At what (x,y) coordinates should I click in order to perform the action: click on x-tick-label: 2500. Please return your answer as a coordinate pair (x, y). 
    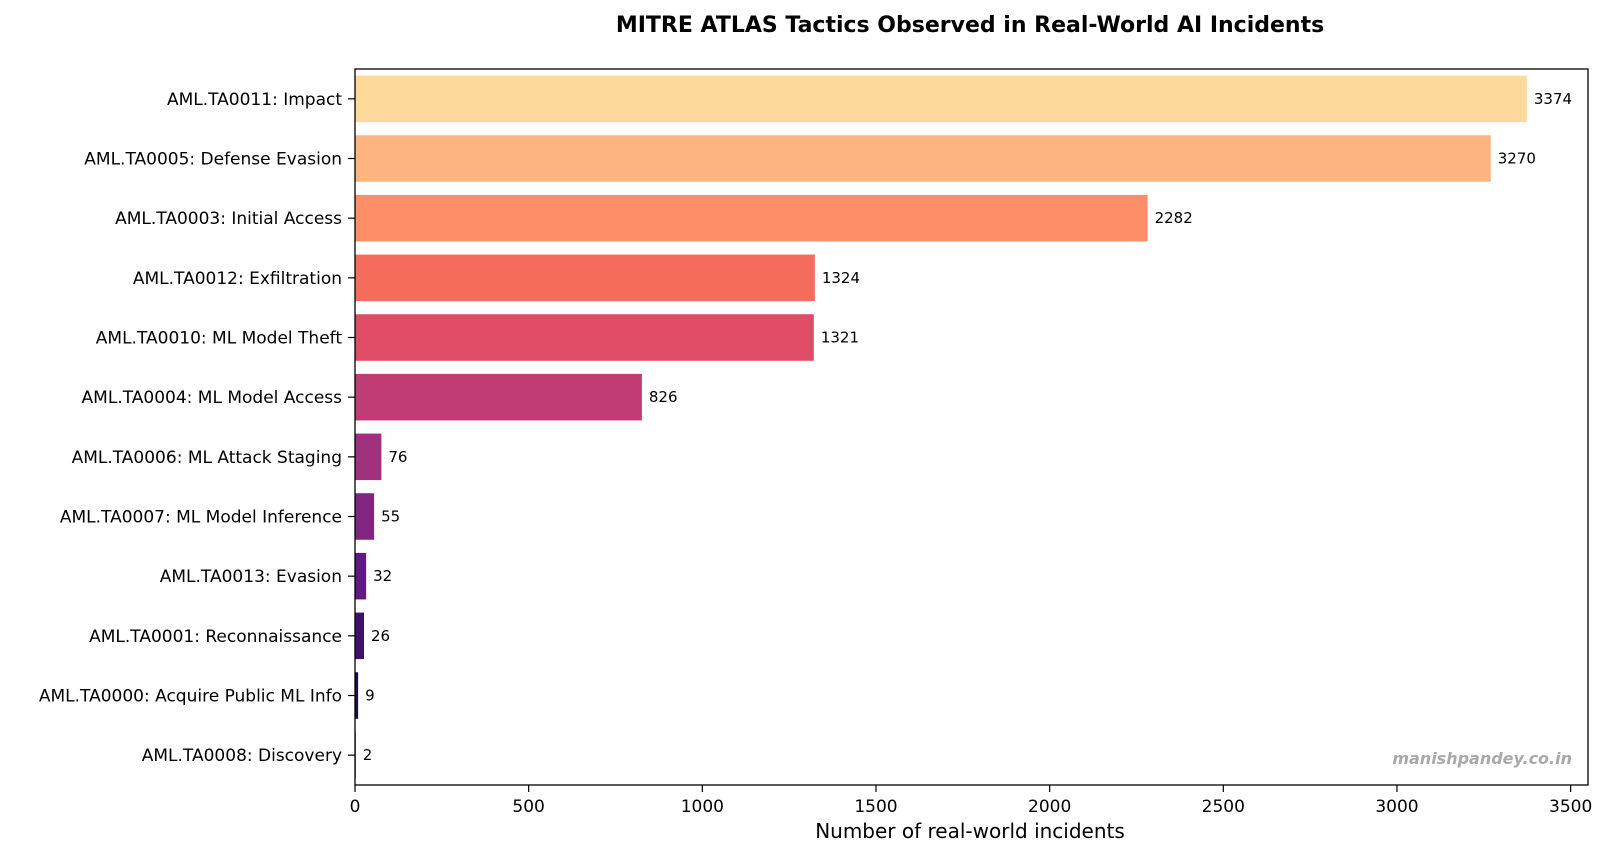
    Looking at the image, I should click on (1223, 807).